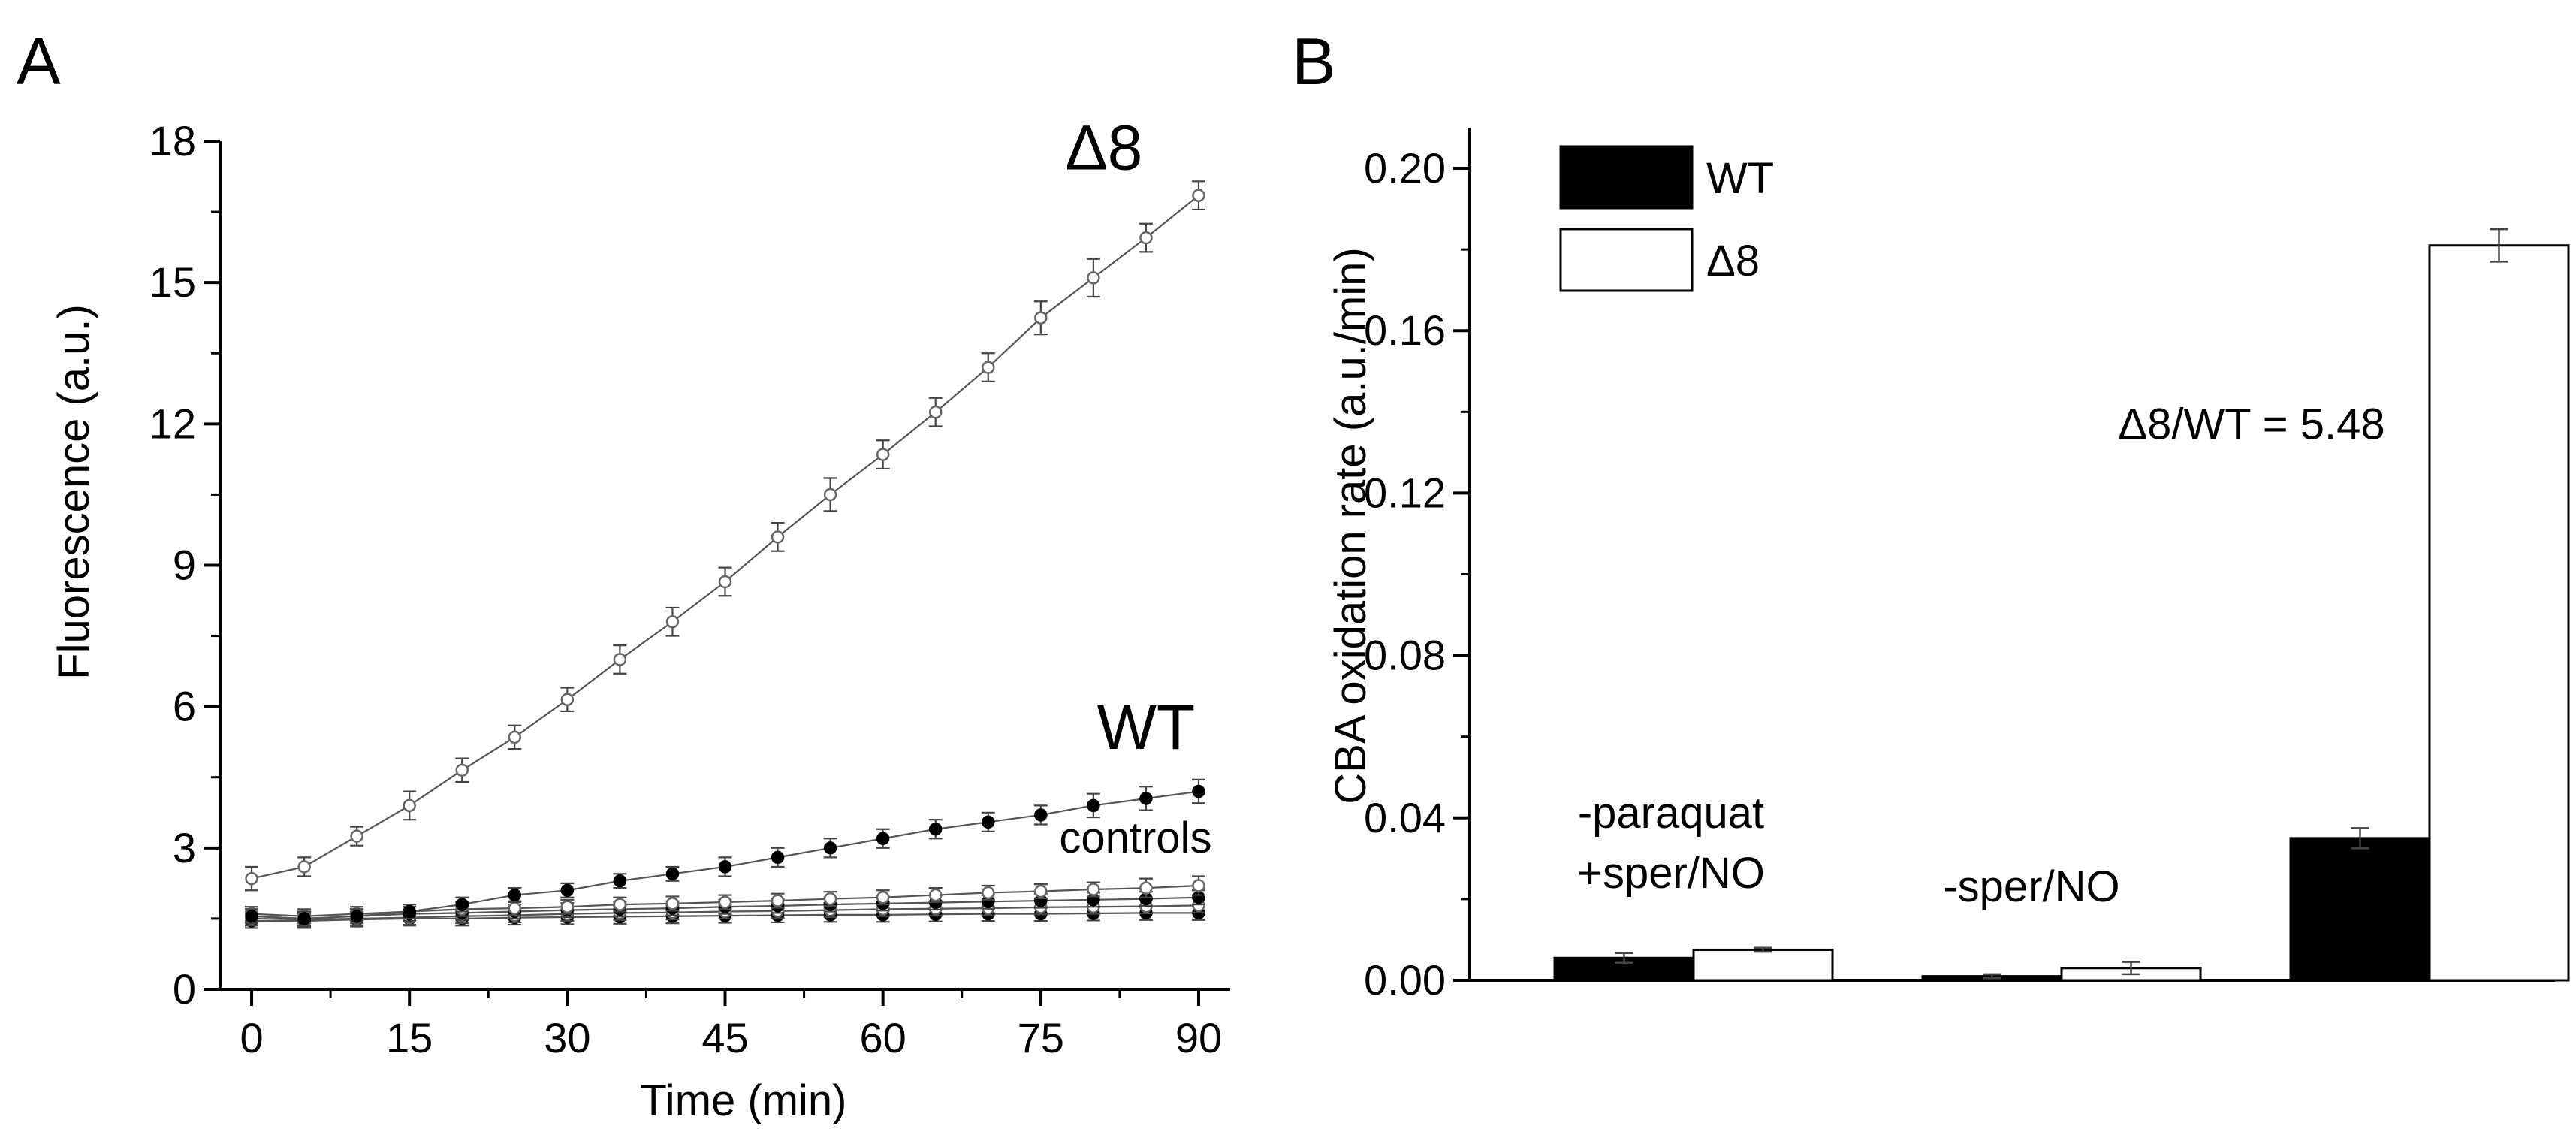 Image resolution: width=2576 pixels, height=1129 pixels. What do you see at coordinates (1405, 655) in the screenshot?
I see `panel-b-y-tick-label: 0.08` at bounding box center [1405, 655].